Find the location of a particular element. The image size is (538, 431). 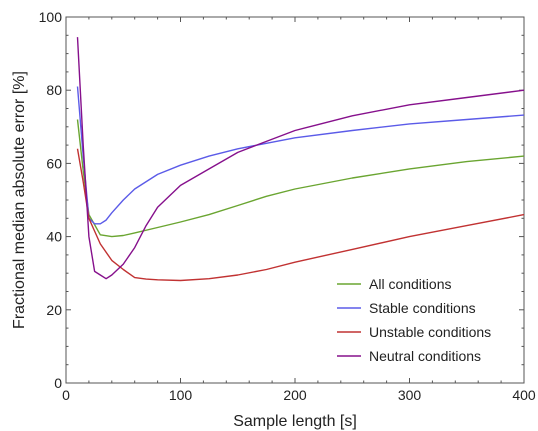

x-tick-label: 100 is located at coordinates (181, 395).